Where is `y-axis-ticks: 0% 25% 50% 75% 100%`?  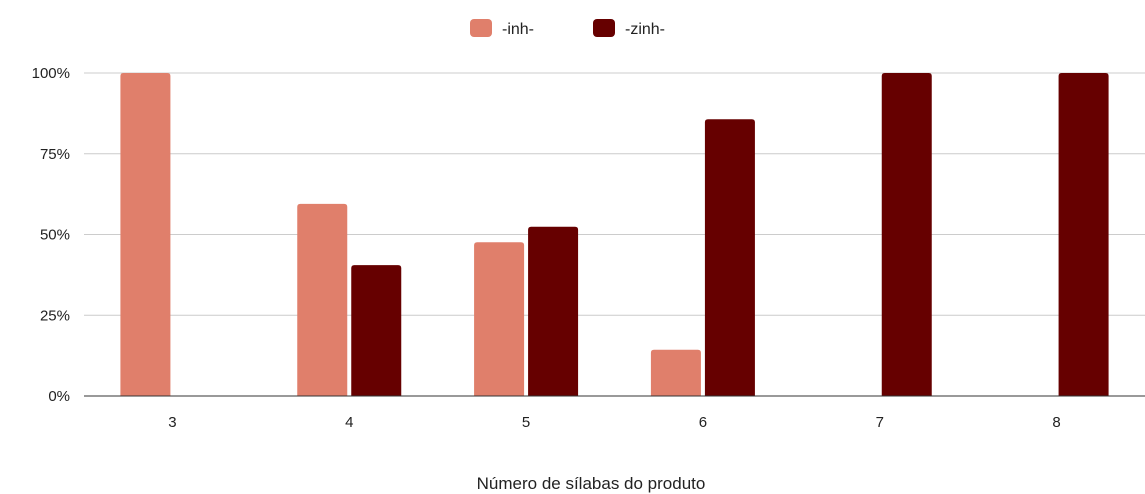 y-axis-ticks: 0% 25% 50% 75% 100% is located at coordinates (51, 235).